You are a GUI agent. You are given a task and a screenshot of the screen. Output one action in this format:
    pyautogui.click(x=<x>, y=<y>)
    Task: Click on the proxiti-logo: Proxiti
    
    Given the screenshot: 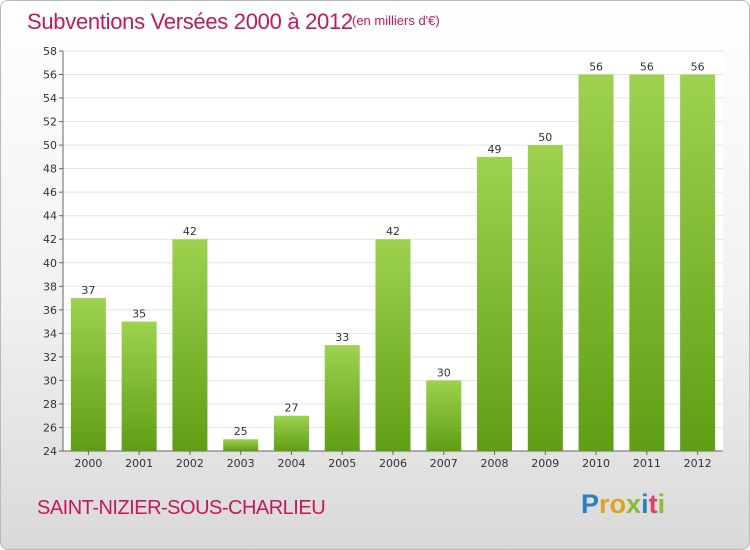 What is the action you would take?
    pyautogui.click(x=623, y=504)
    